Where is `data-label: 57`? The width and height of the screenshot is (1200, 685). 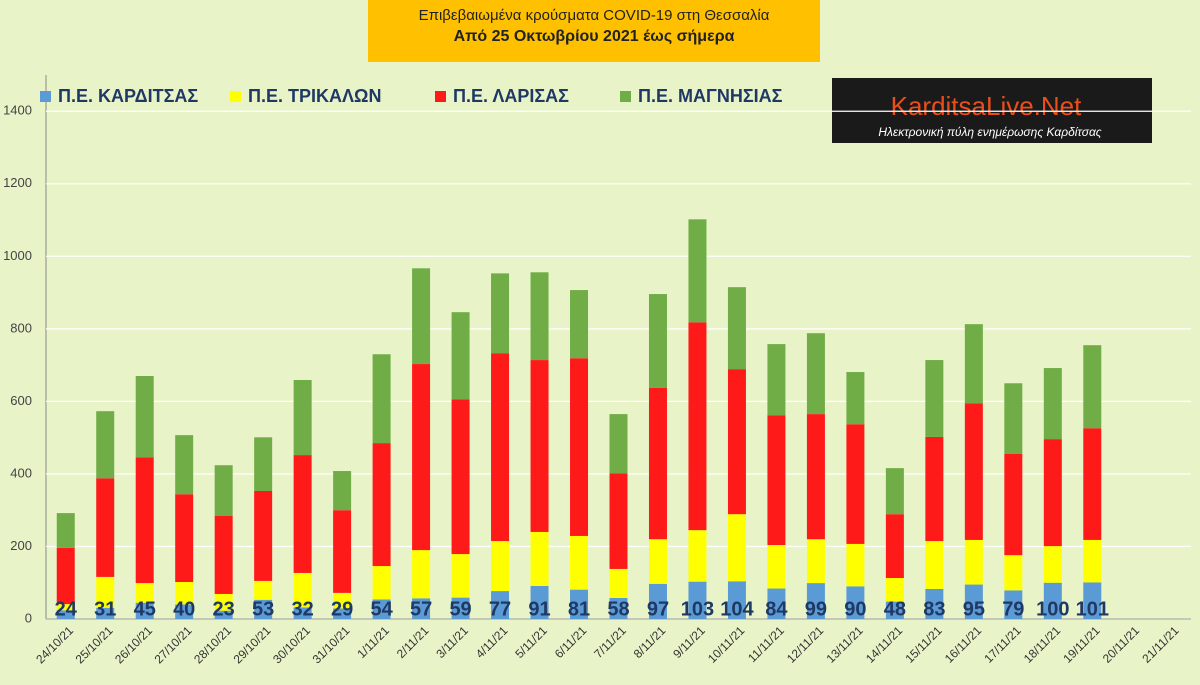 data-label: 57 is located at coordinates (421, 609).